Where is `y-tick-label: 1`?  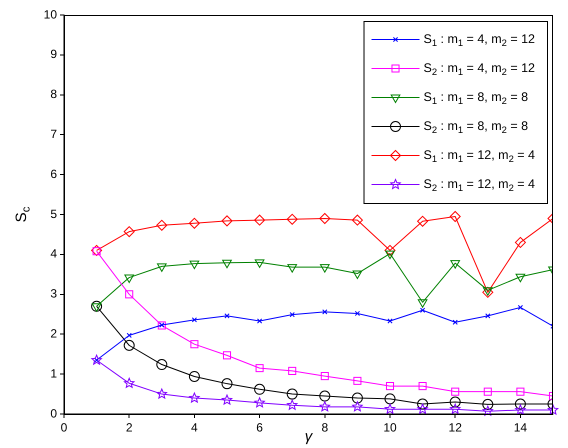 y-tick-label: 1 is located at coordinates (54, 373).